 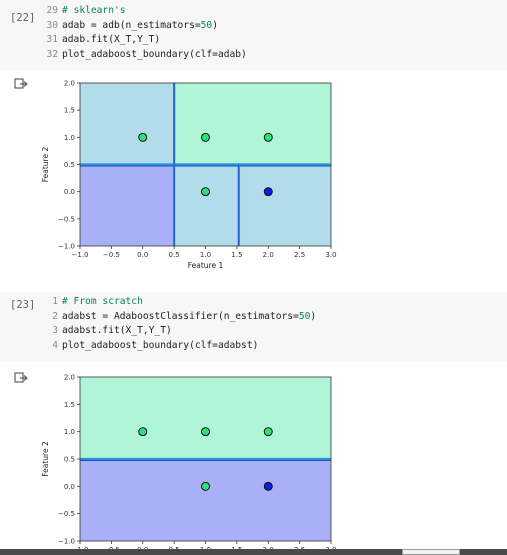 What do you see at coordinates (55, 330) in the screenshot?
I see `line-number: 3` at bounding box center [55, 330].